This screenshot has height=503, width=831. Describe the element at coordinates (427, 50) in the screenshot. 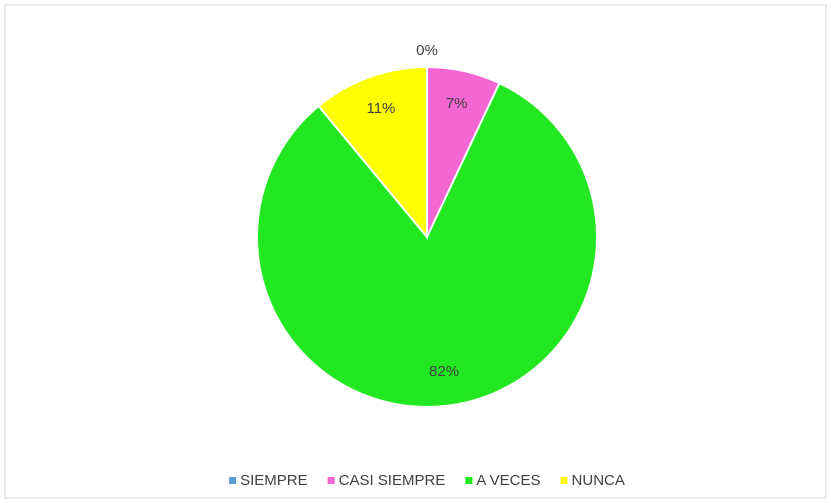

I see `data-label: 0%` at that location.